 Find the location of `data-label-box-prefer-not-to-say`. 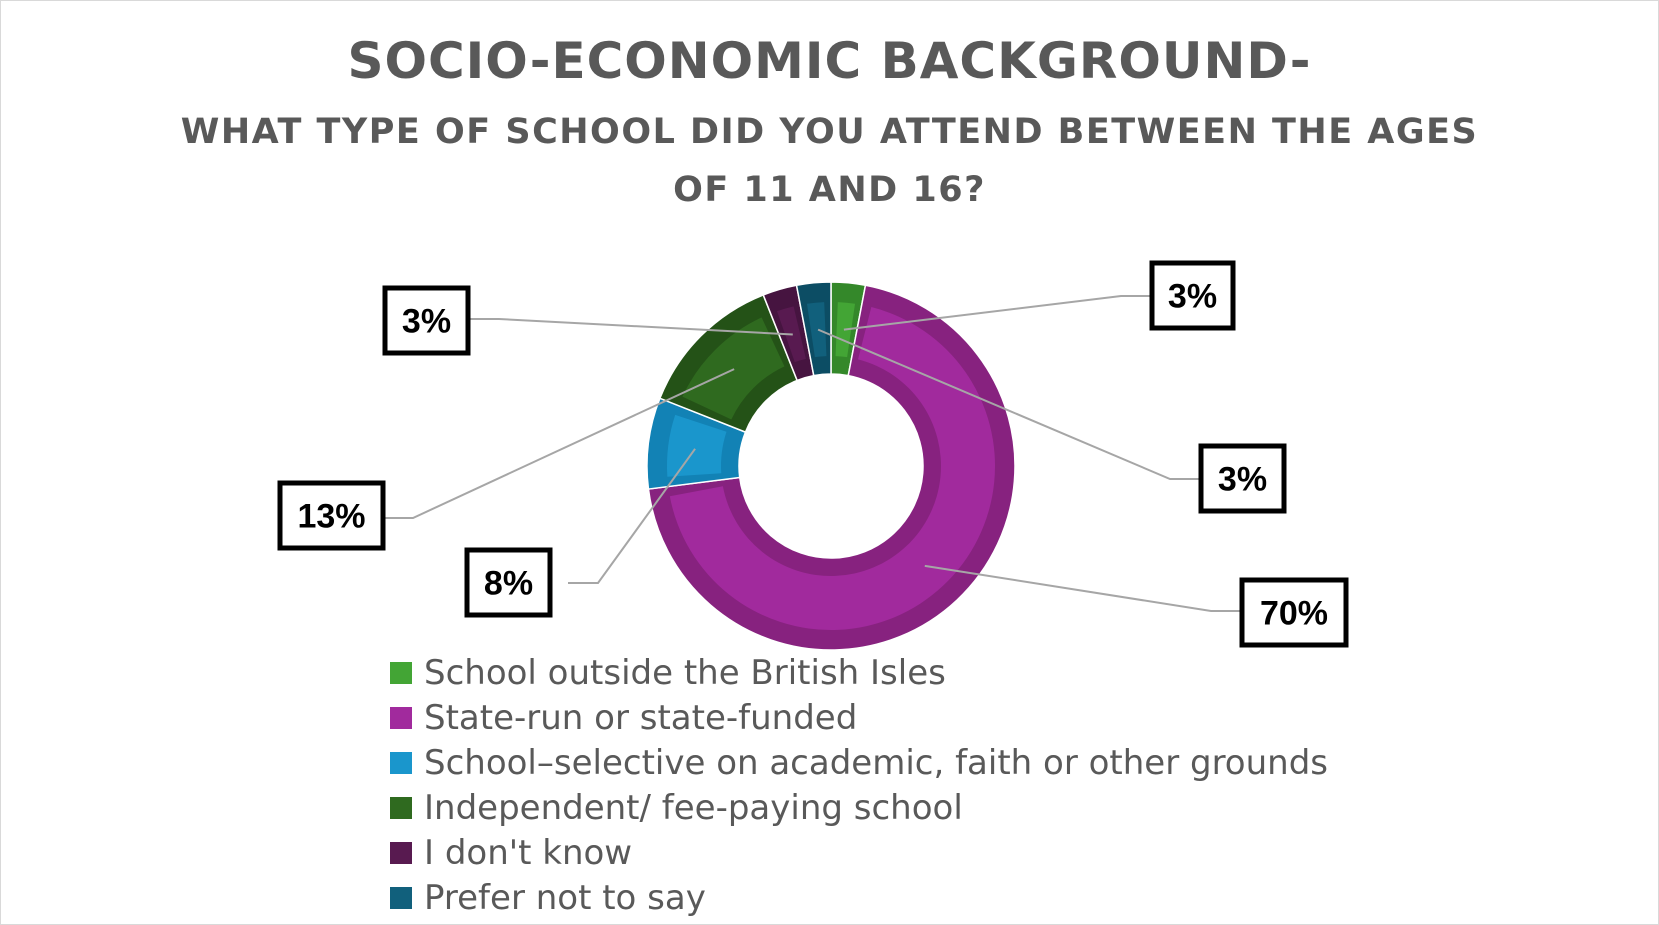

data-label-box-prefer-not-to-say is located at coordinates (1242, 478).